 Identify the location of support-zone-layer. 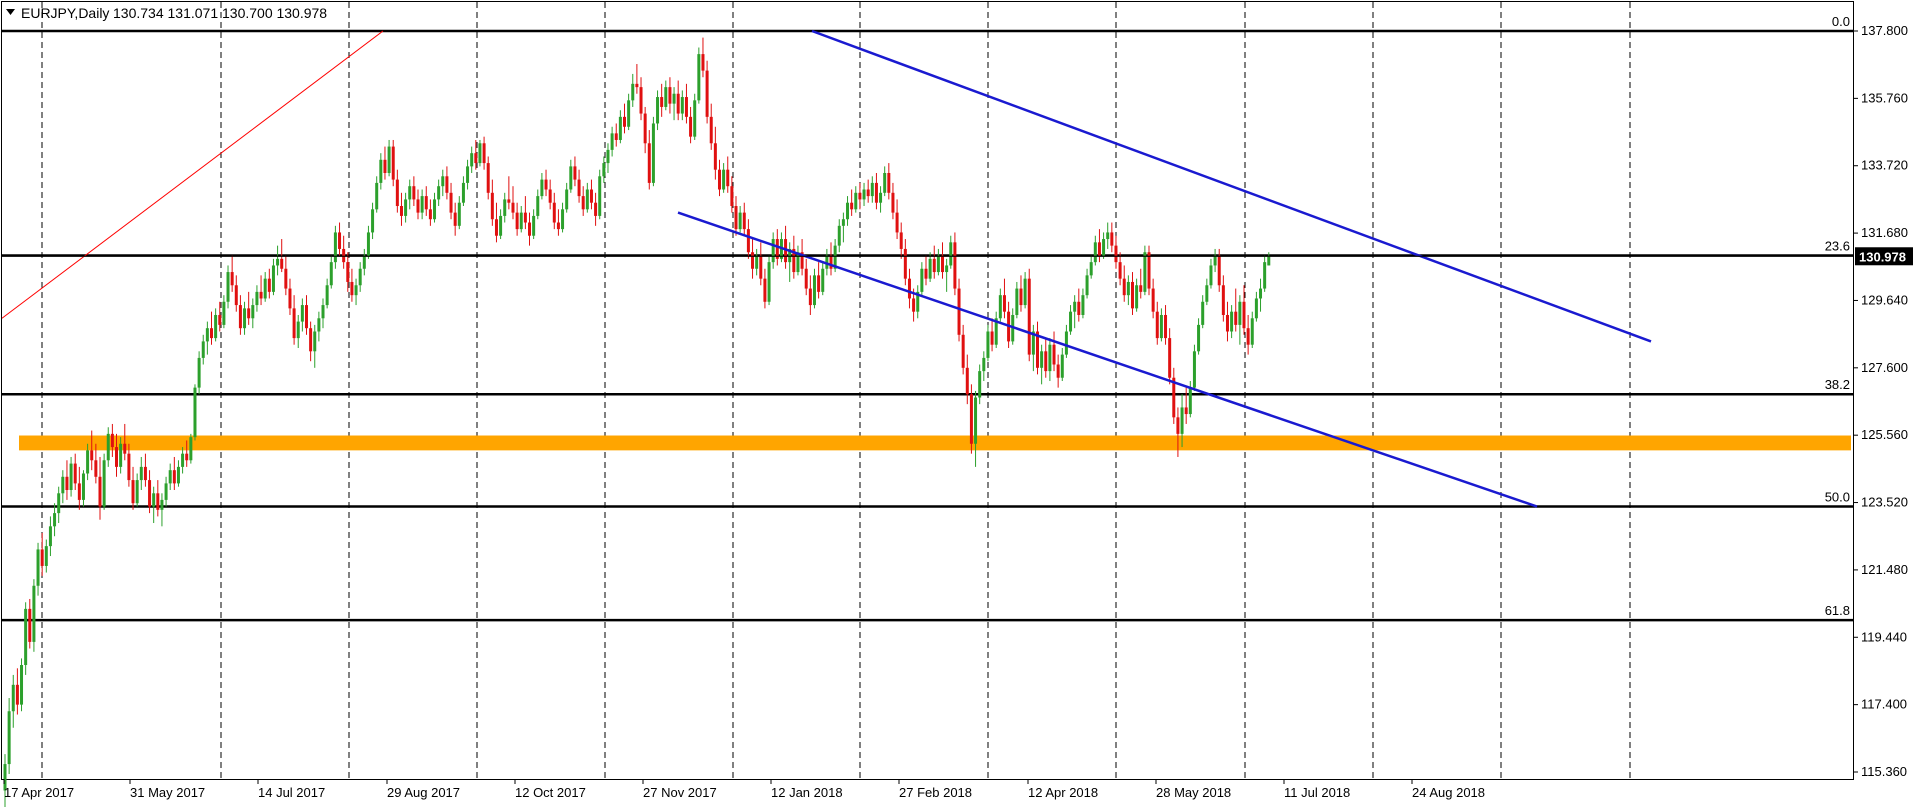
(935, 443).